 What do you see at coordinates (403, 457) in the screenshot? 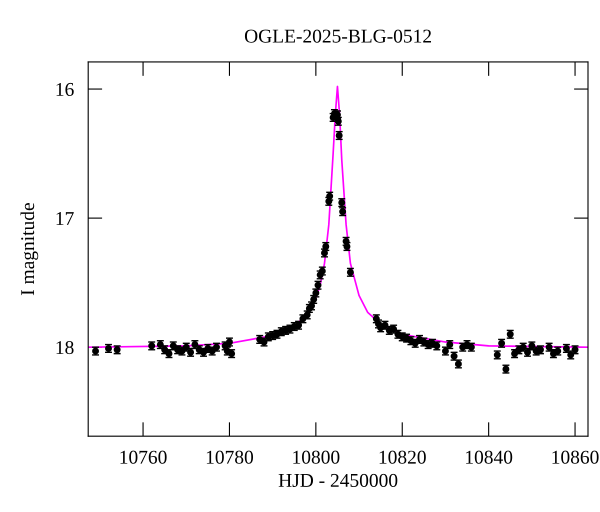
I see `x-tick-label: 10820` at bounding box center [403, 457].